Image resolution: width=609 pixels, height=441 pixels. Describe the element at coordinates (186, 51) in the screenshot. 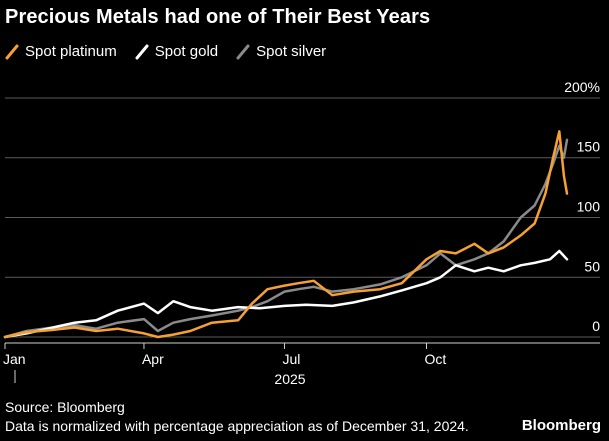

I see `legend-label-gold: Spot gold` at that location.